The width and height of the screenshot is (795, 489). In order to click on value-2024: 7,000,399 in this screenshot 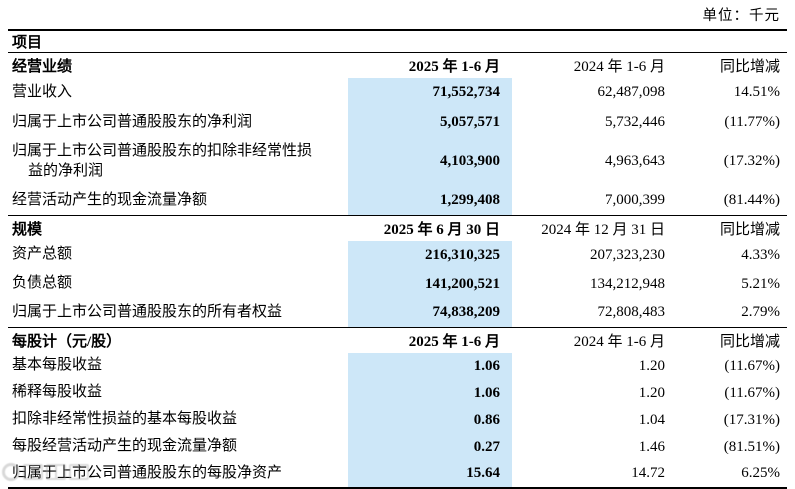, I will do `click(635, 199)`.